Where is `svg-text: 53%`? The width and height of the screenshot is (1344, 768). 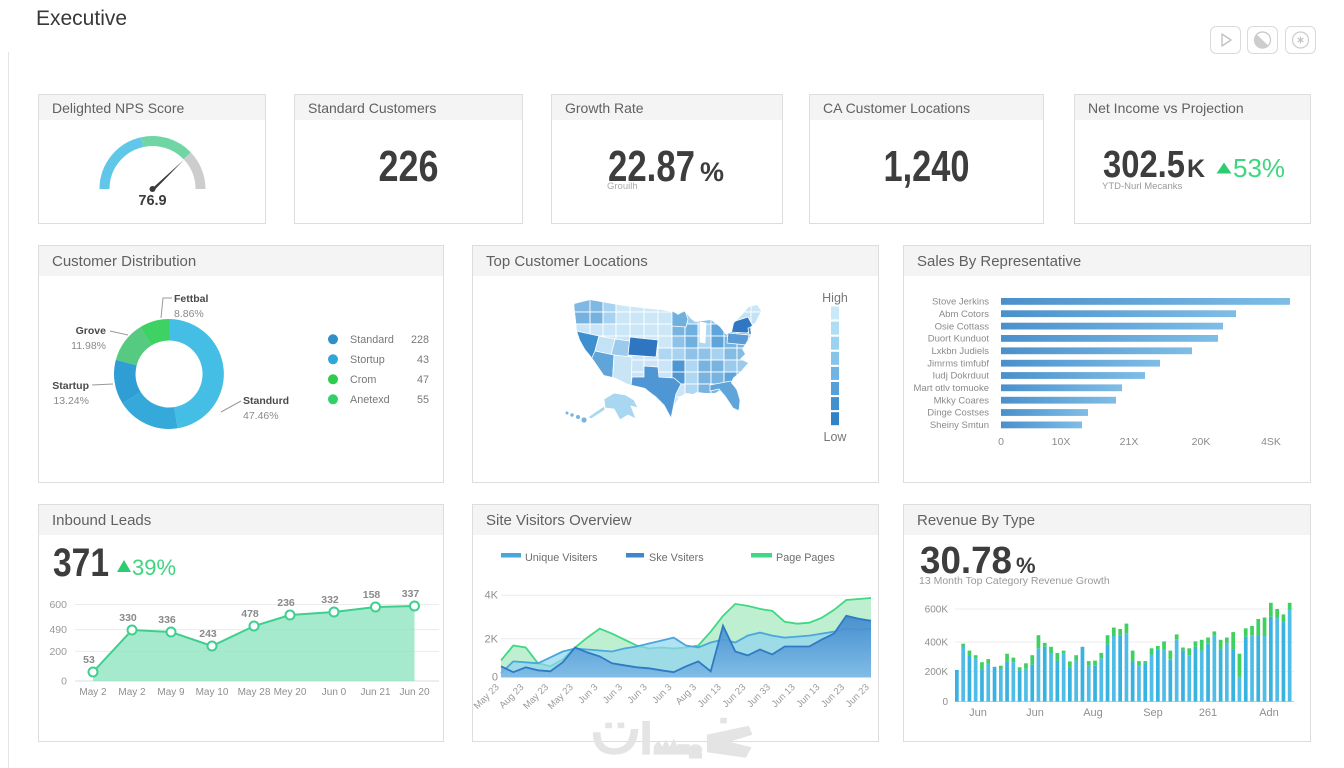 svg-text: 53% is located at coordinates (1259, 168).